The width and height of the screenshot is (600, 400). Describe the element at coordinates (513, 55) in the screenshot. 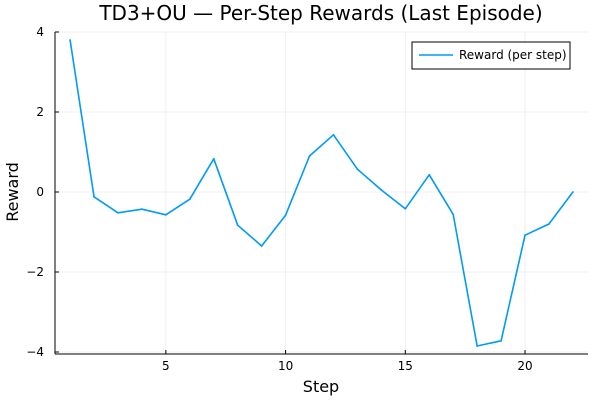

I see `legend-label-reward: Reward (per step)` at that location.